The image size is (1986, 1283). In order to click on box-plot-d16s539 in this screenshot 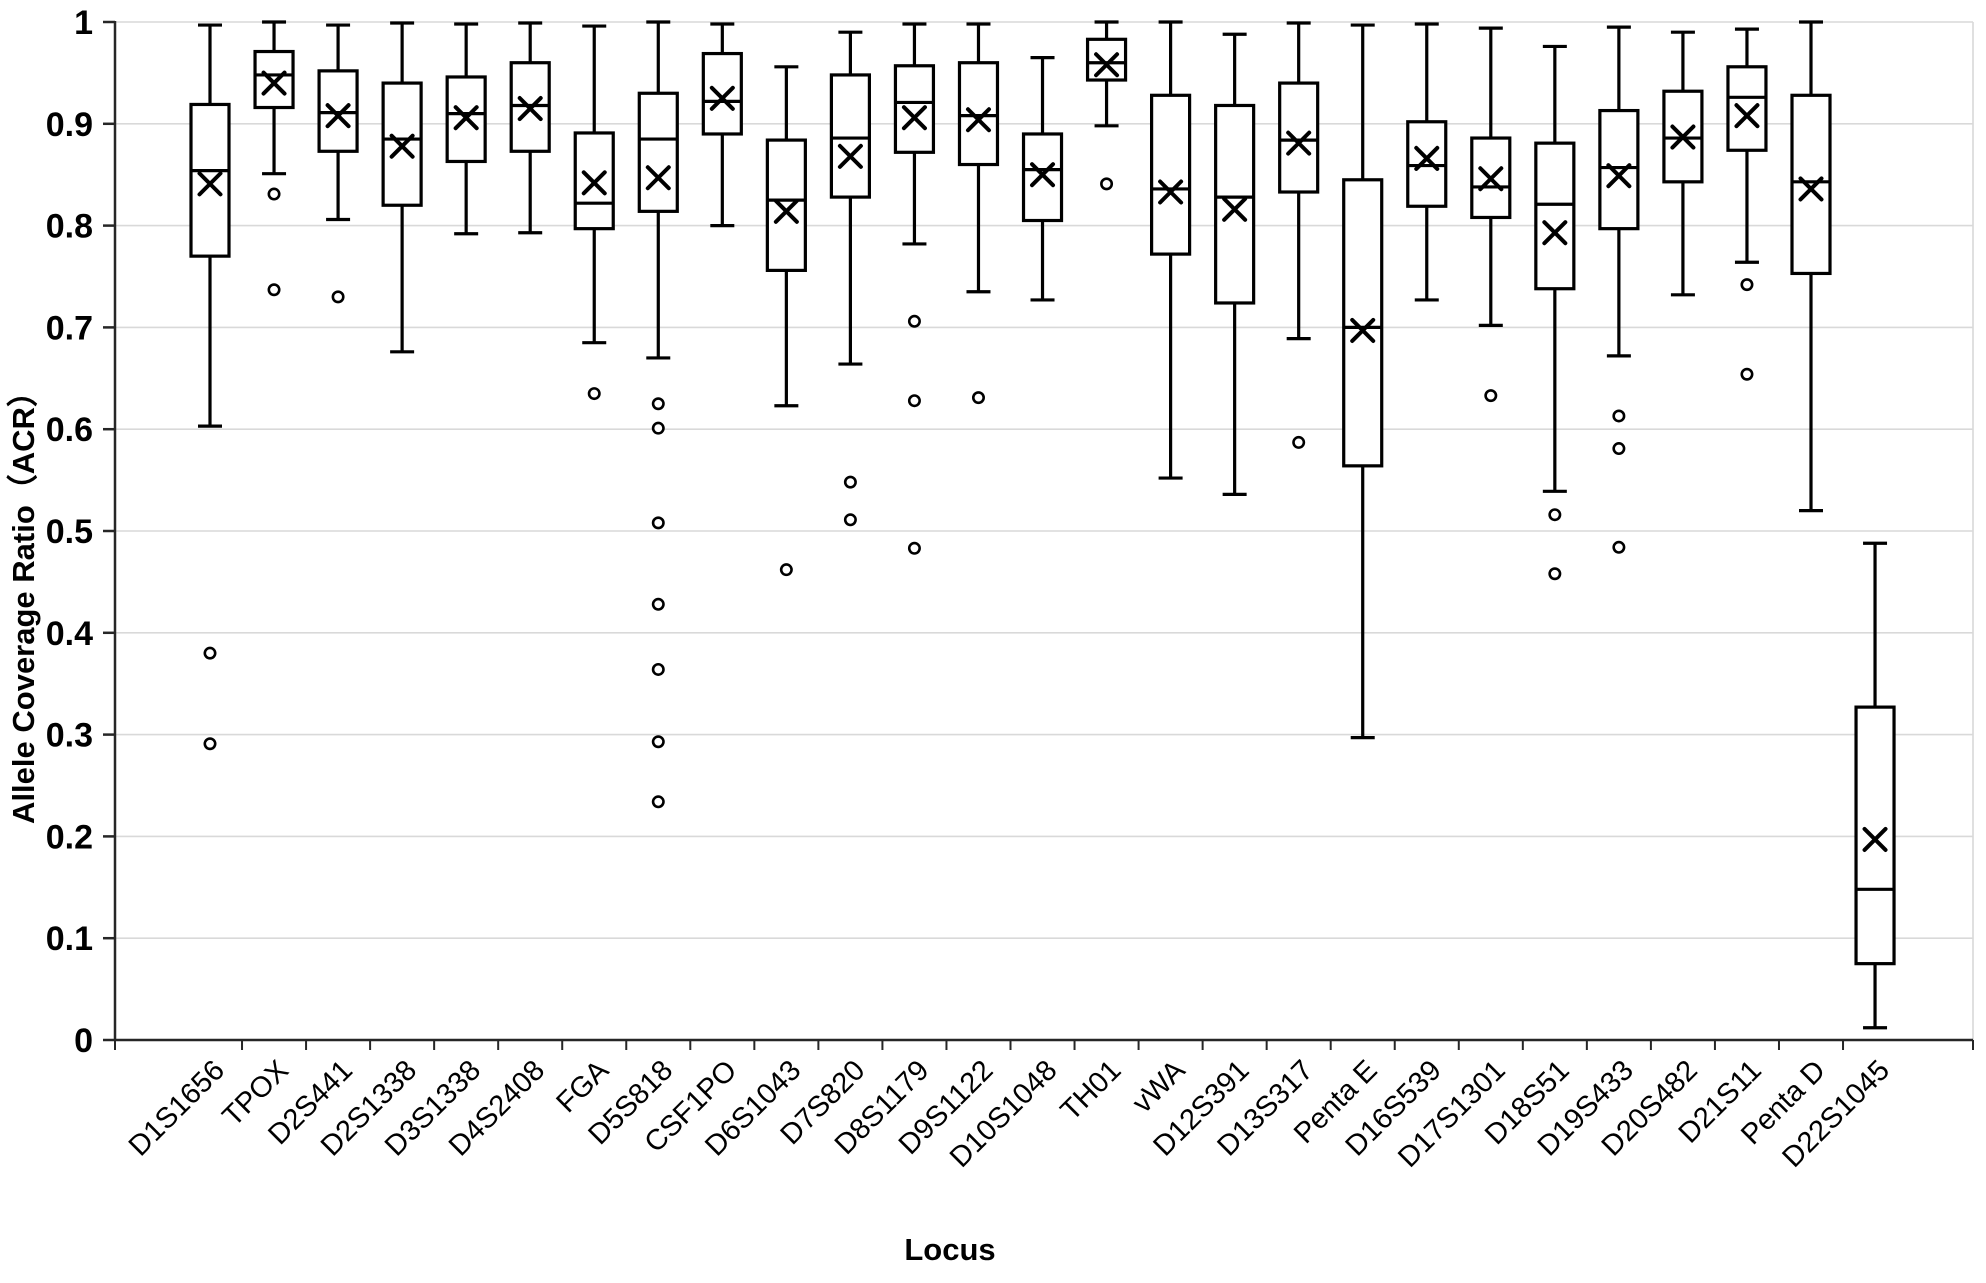, I will do `click(1427, 162)`.